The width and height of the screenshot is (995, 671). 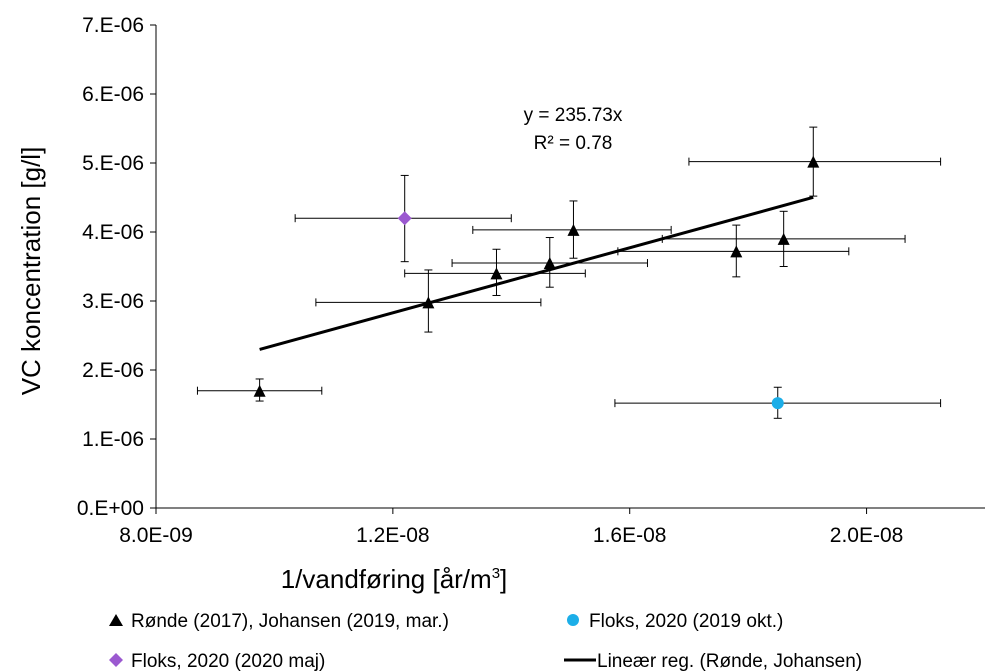 I want to click on legend-item-series-2: Floks, 2020 (2019 okt.), so click(x=675, y=621).